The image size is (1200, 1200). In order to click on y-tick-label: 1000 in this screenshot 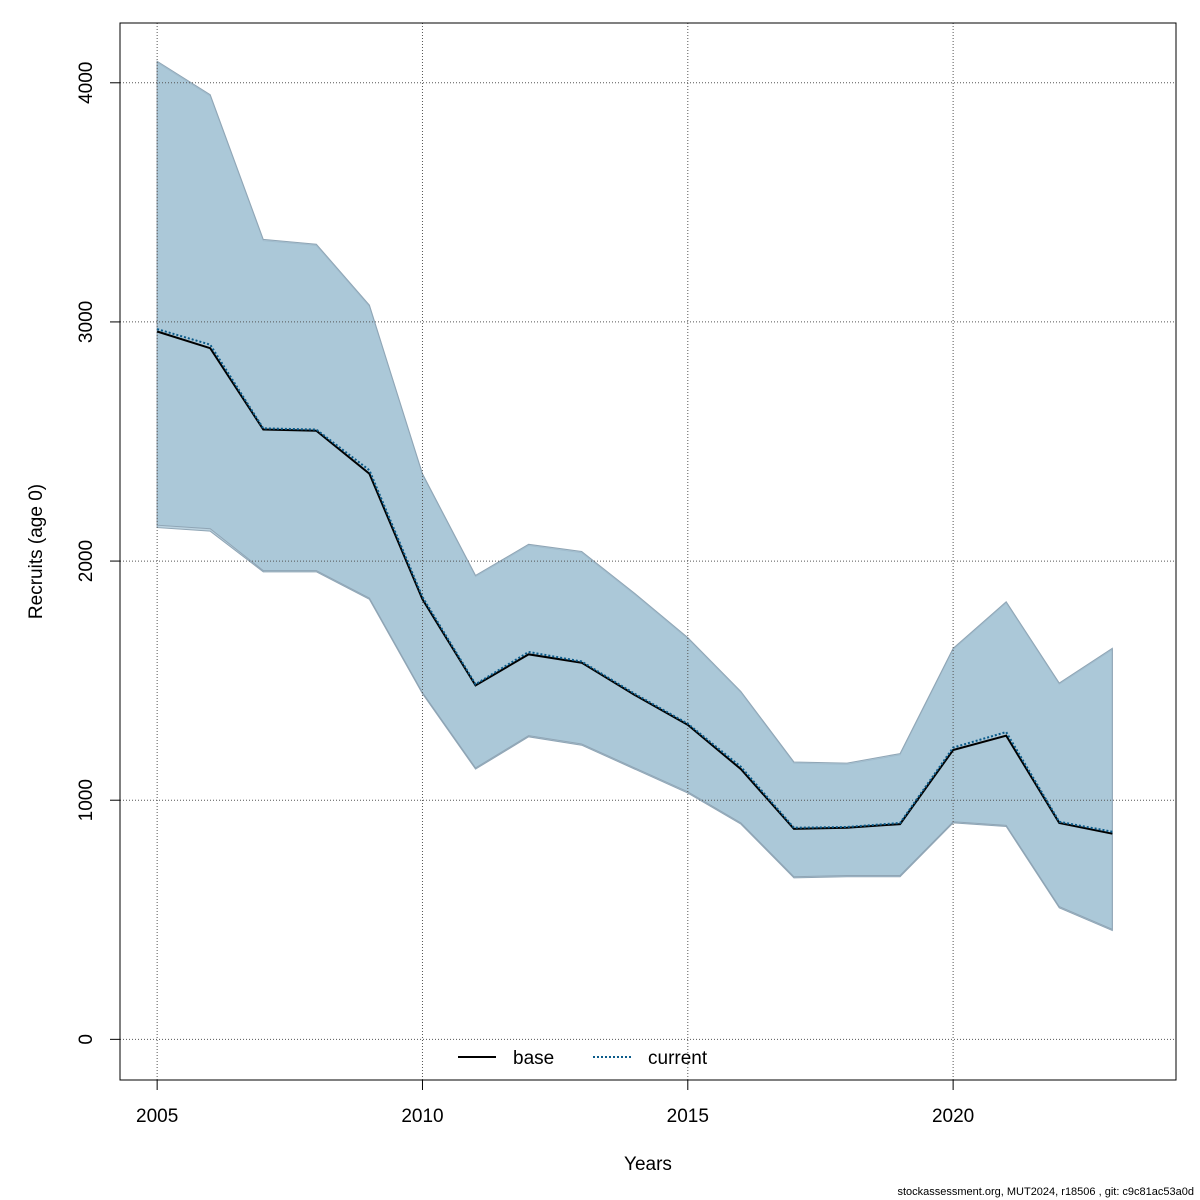, I will do `click(86, 800)`.